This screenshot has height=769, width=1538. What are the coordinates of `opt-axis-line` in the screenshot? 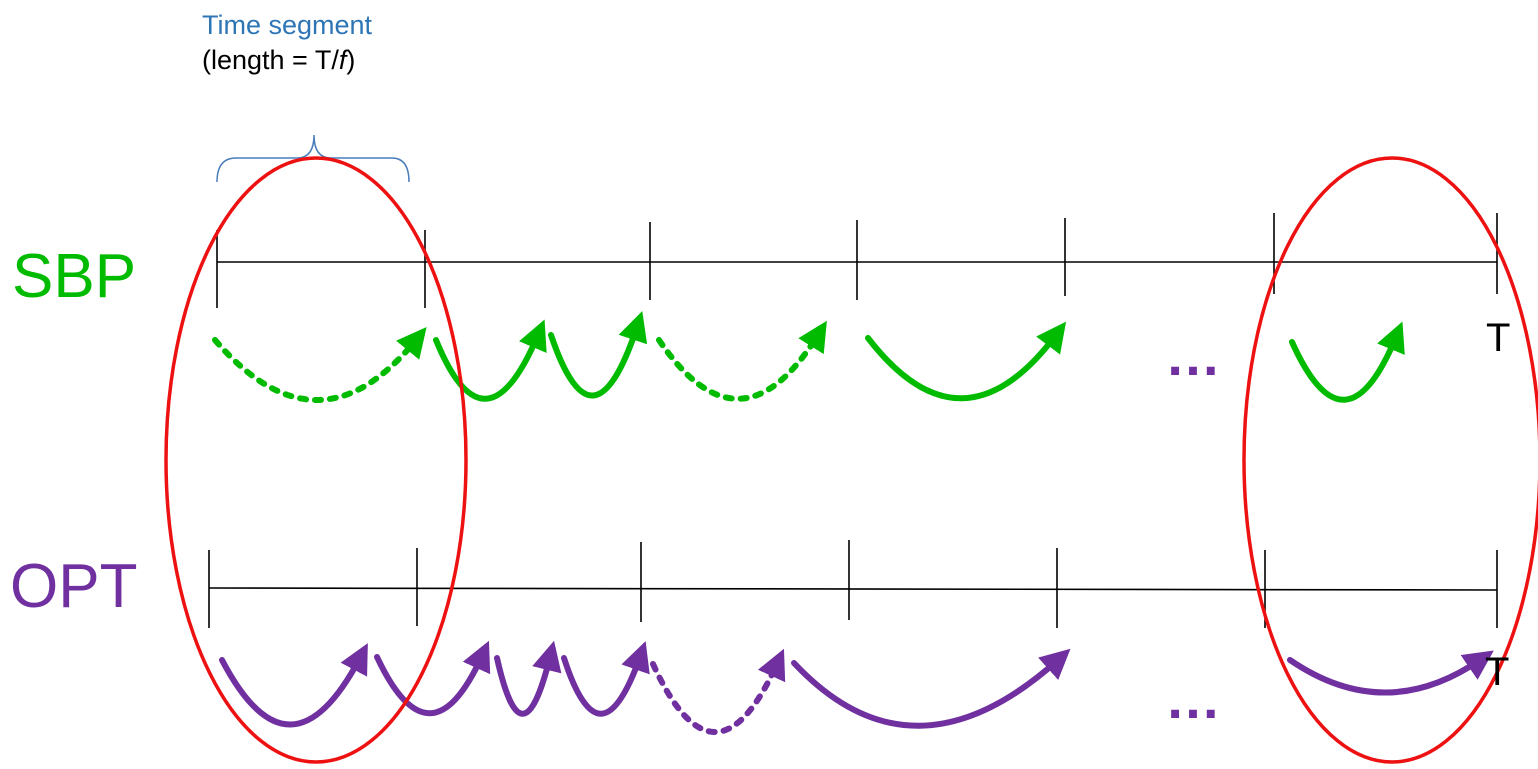 It's located at (853, 589).